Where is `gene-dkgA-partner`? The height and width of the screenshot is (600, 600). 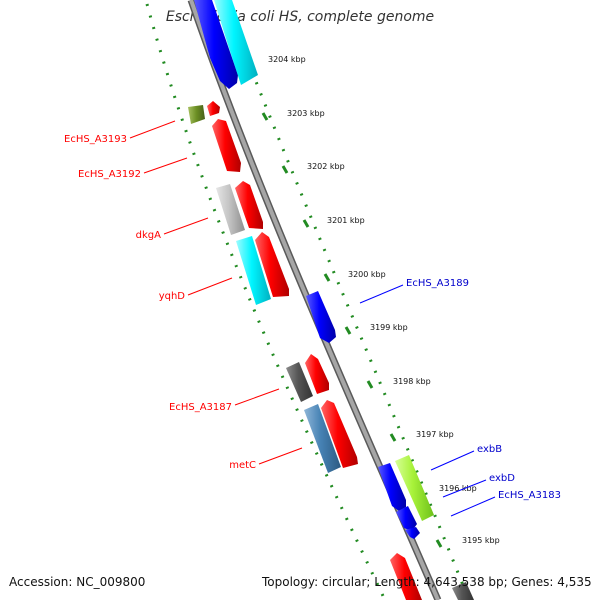 gene-dkgA-partner is located at coordinates (249, 205).